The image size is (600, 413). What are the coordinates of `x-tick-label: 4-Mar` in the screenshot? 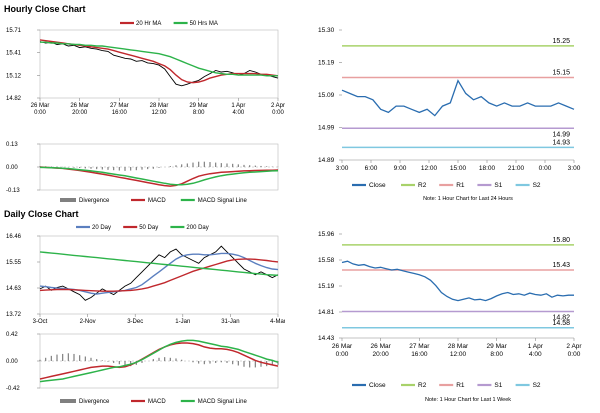 It's located at (277, 322).